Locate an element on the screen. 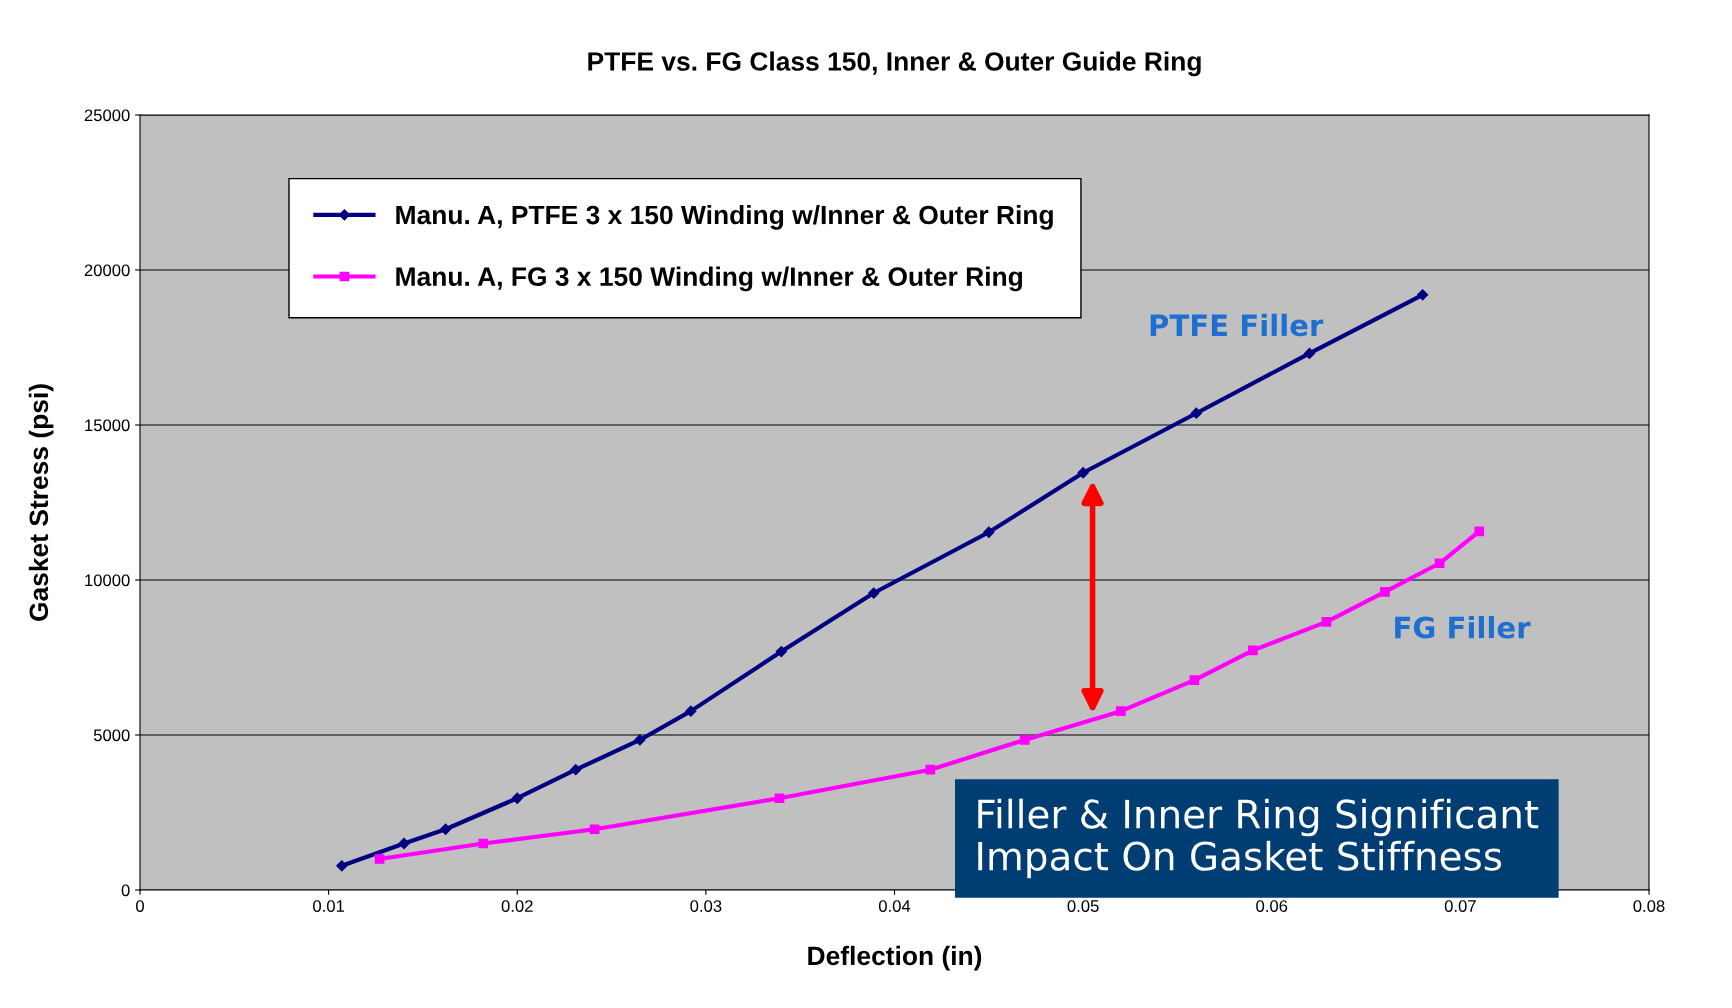 This screenshot has height=1008, width=1732. x-tick-label: 0.05 is located at coordinates (1083, 906).